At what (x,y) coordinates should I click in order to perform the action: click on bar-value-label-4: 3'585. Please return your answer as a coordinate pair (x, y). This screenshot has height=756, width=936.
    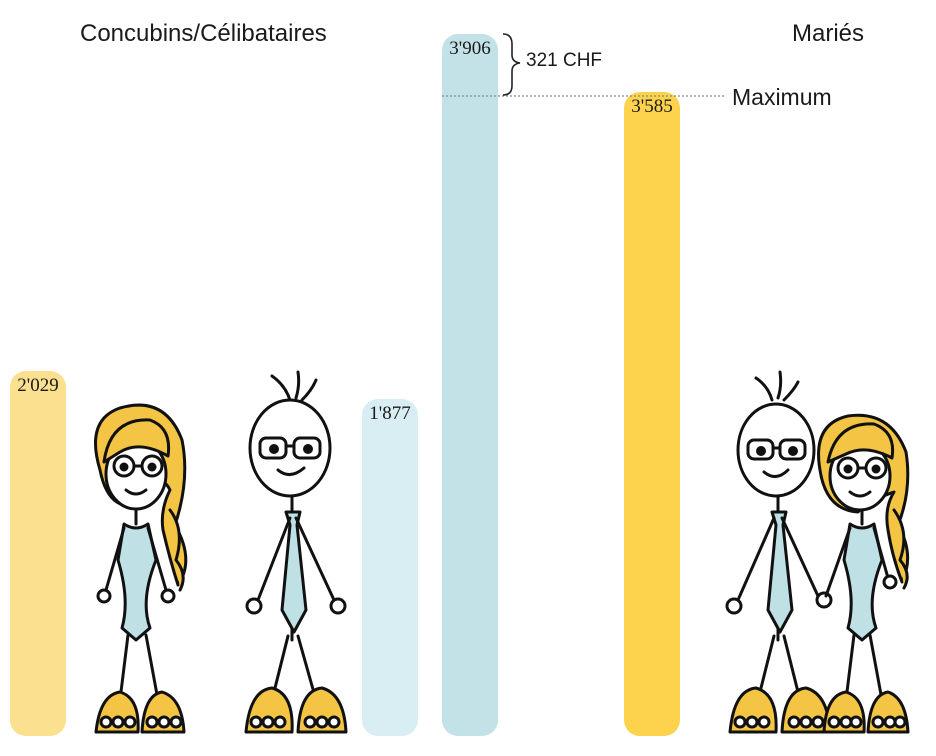
    Looking at the image, I should click on (652, 106).